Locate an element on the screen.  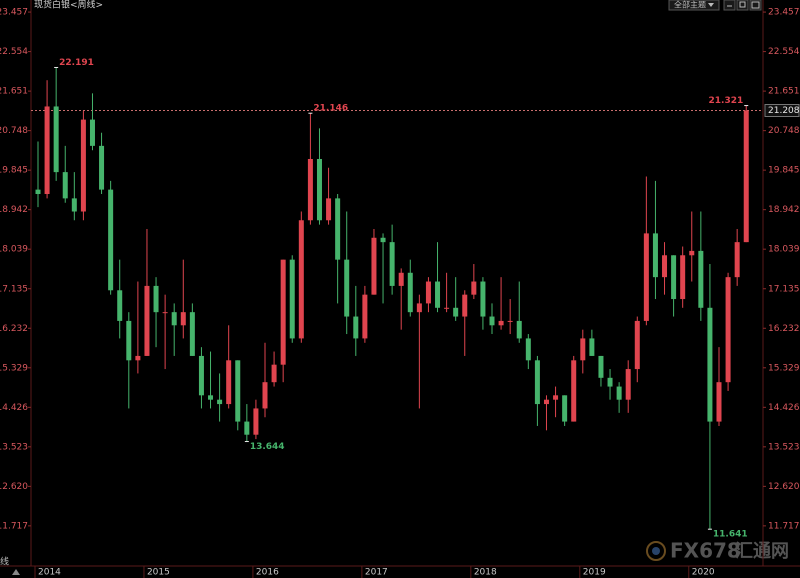
theme-button: 全部主题 is located at coordinates (694, 5).